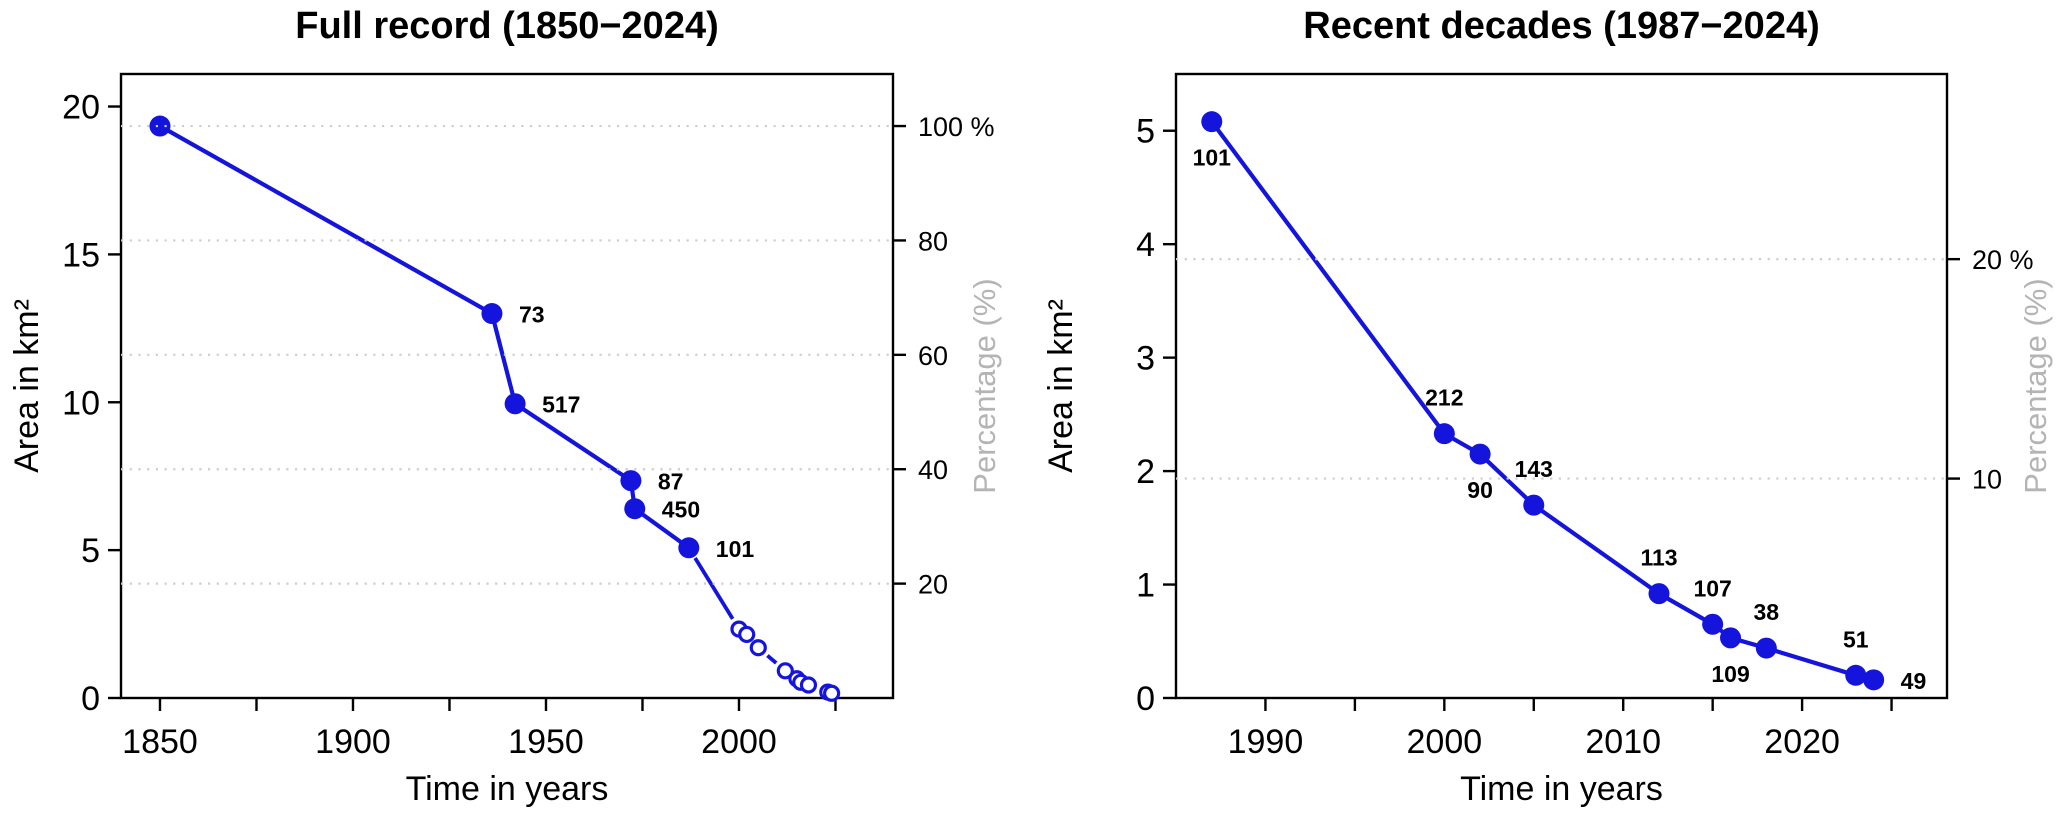  I want to click on y-tick-label: 4, so click(1145, 245).